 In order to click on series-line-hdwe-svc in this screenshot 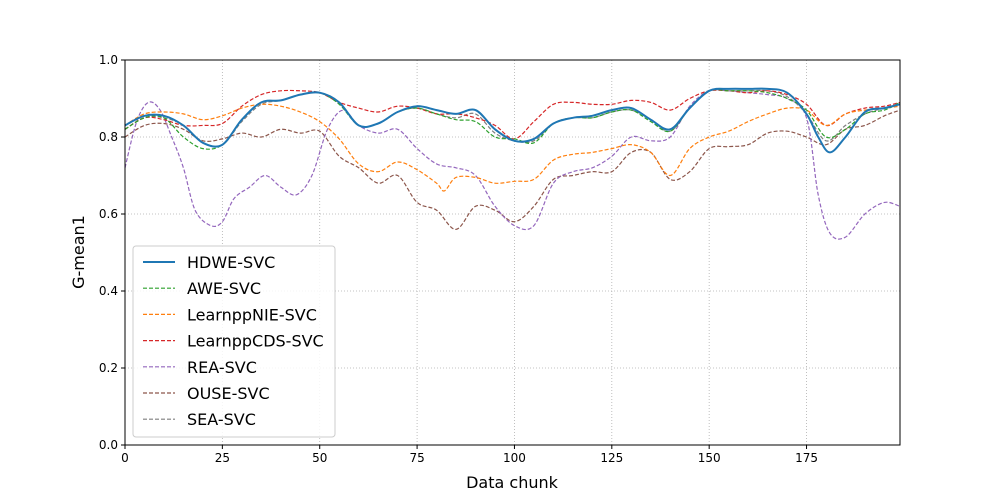, I will do `click(512, 120)`.